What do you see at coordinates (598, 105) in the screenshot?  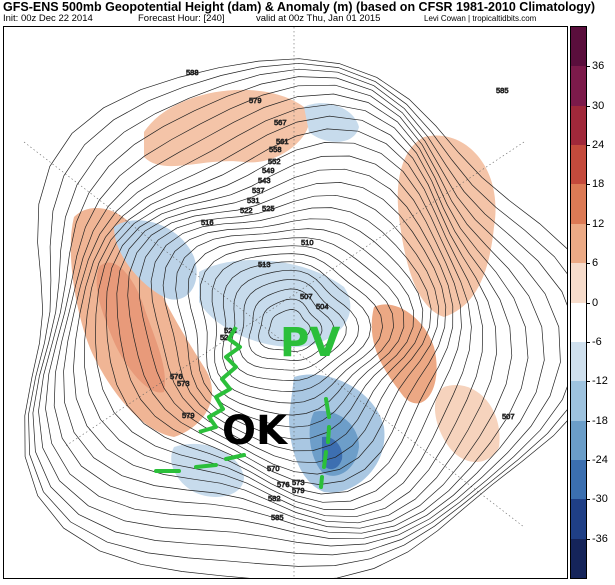 I see `colorbar-tick-label: 30` at bounding box center [598, 105].